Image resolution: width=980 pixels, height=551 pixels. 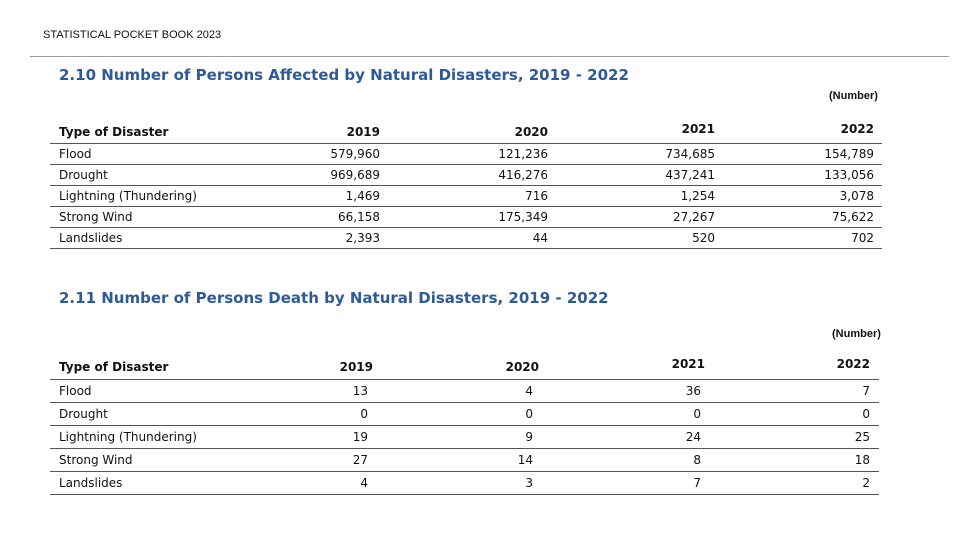 I want to click on table-cell: 27, so click(x=312, y=460).